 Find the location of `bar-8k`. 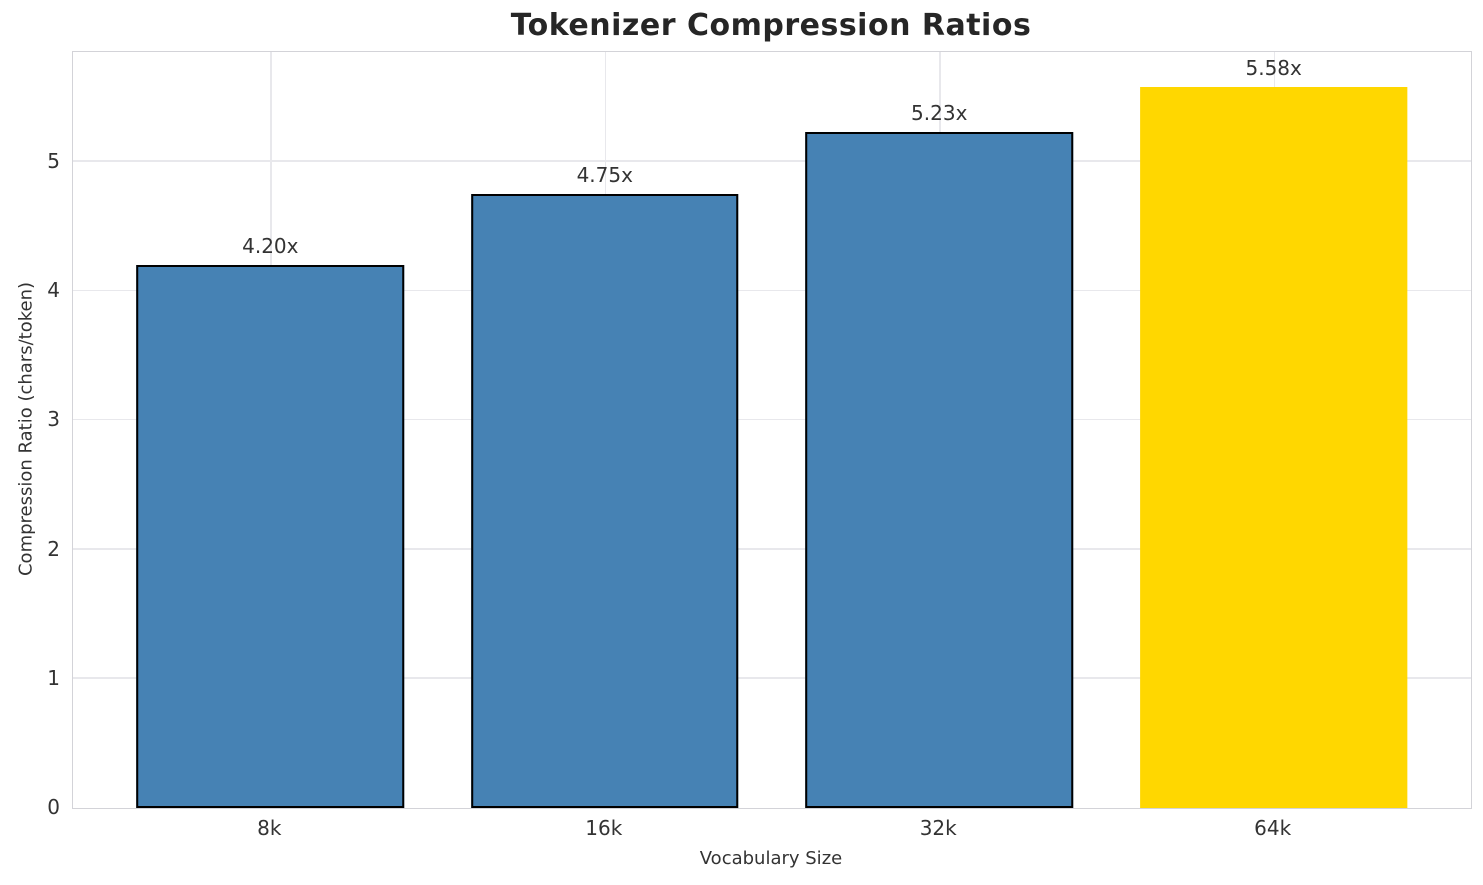

bar-8k is located at coordinates (270, 536).